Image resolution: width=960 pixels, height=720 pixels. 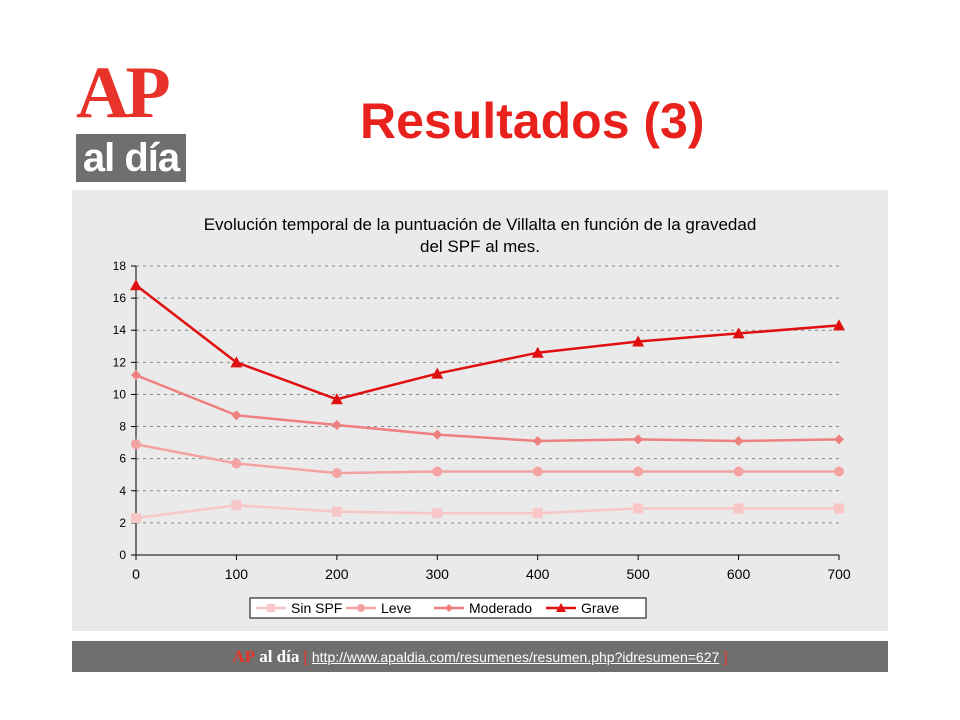 What do you see at coordinates (123, 93) in the screenshot?
I see `logo-ap-text: AP` at bounding box center [123, 93].